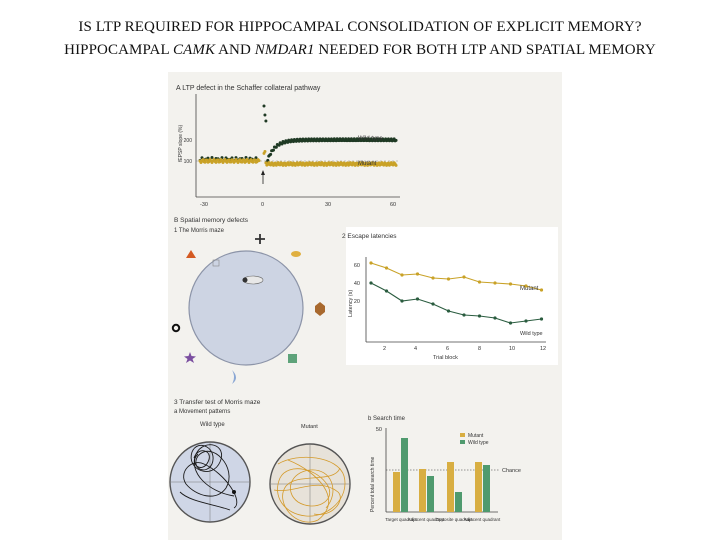 The height and width of the screenshot is (540, 720). What do you see at coordinates (328, 205) in the screenshot?
I see `ltp-xtick: 30` at bounding box center [328, 205].